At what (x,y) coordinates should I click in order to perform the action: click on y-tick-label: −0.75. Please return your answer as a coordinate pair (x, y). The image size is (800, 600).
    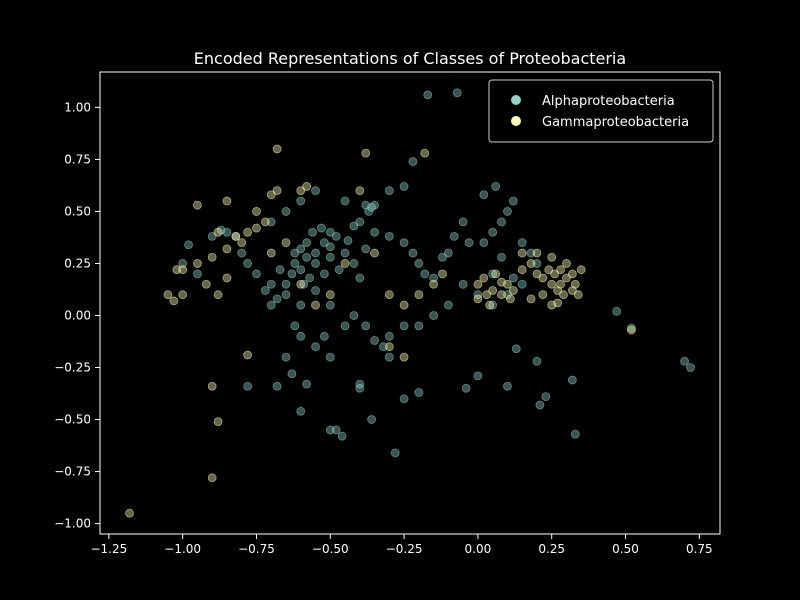
    Looking at the image, I should click on (72, 472).